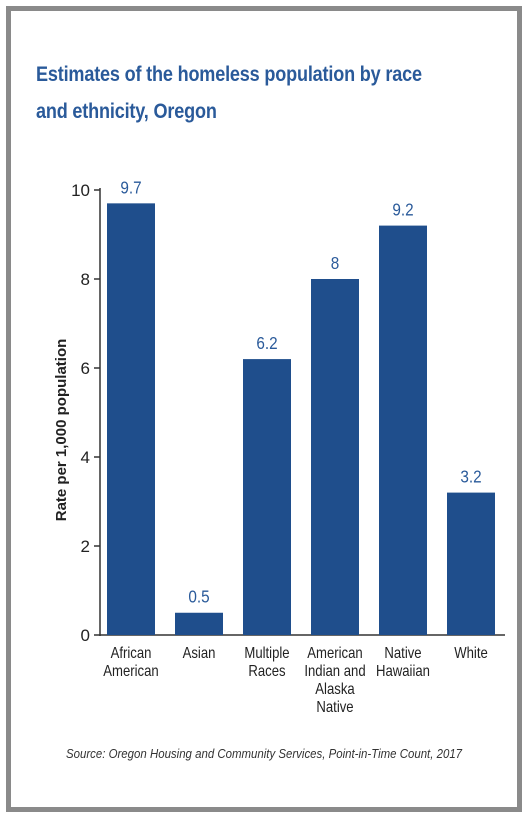  Describe the element at coordinates (402, 209) in the screenshot. I see `value-label: 9.2` at that location.